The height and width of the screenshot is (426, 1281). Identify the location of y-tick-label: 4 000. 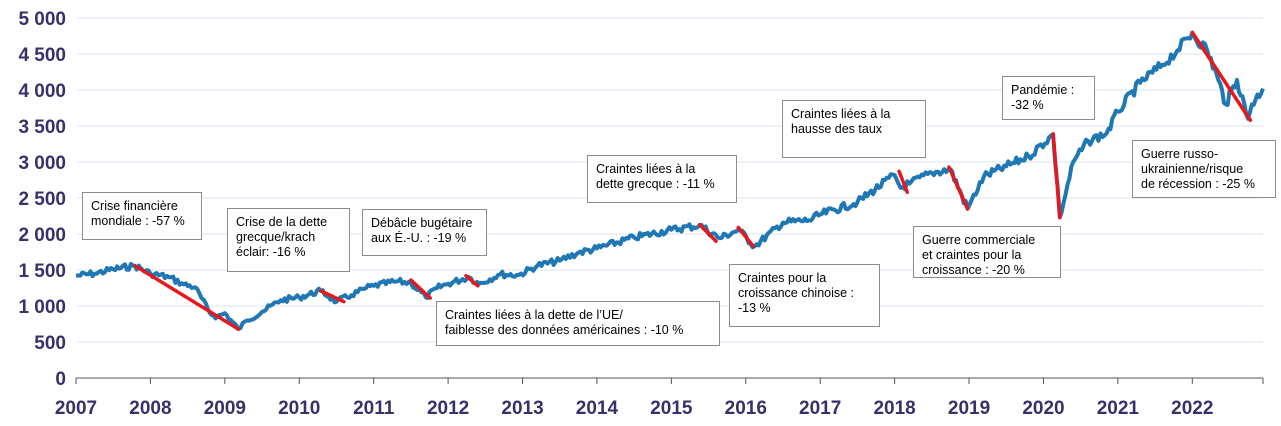
(42, 91).